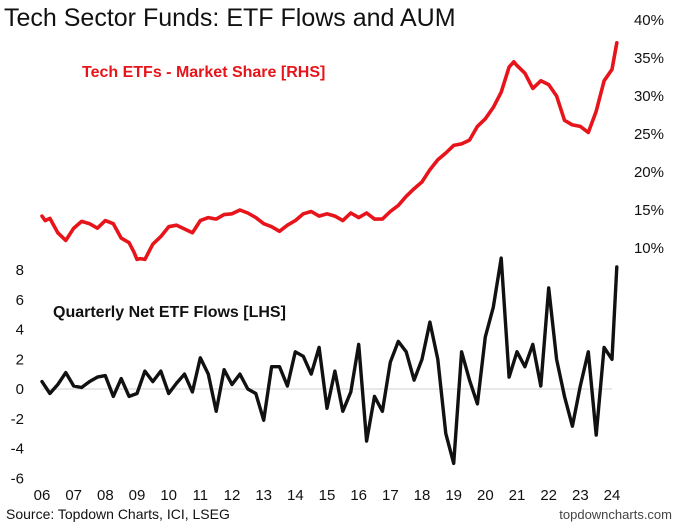 The image size is (680, 529). Describe the element at coordinates (580, 495) in the screenshot. I see `x-axis-tick-label: 23` at that location.